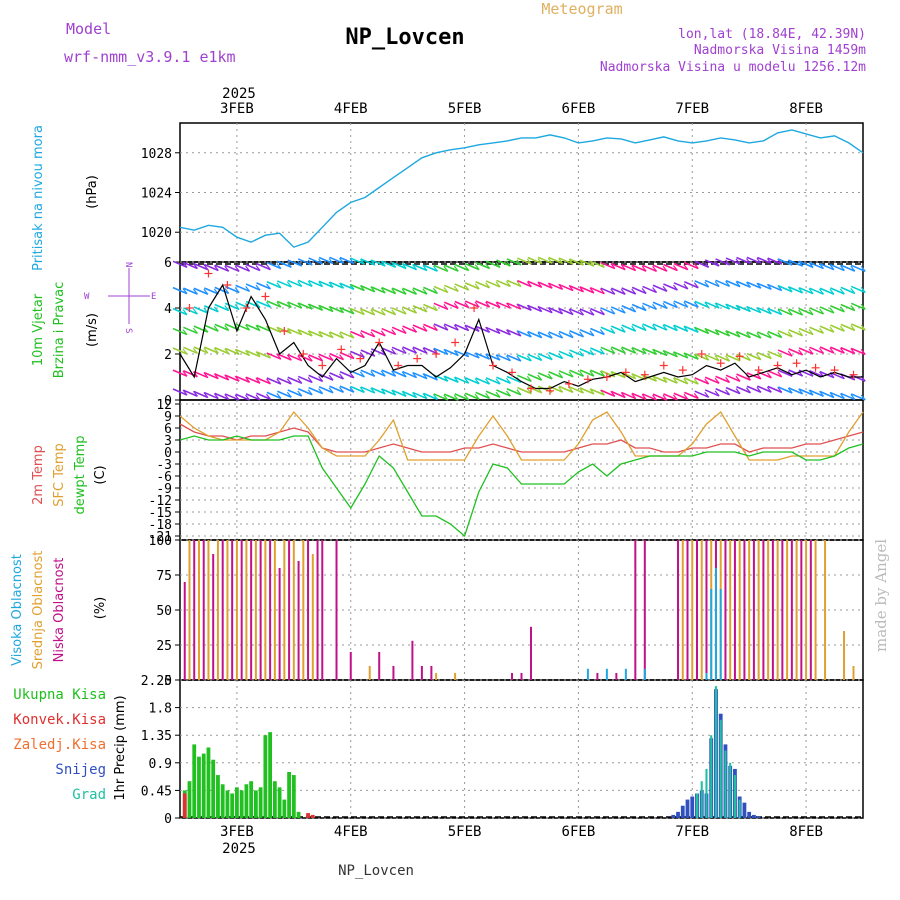  I want to click on x-tick-label-top: 3FEB, so click(237, 109).